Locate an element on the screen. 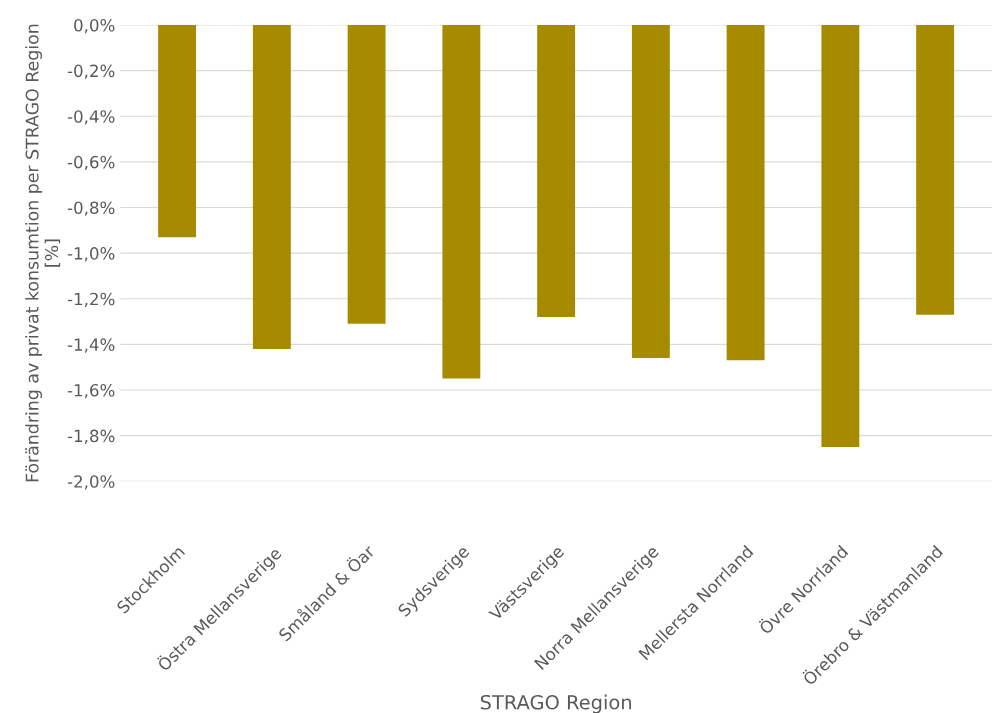 The height and width of the screenshot is (713, 1002). y-tick-label: -1,2% is located at coordinates (91, 300).